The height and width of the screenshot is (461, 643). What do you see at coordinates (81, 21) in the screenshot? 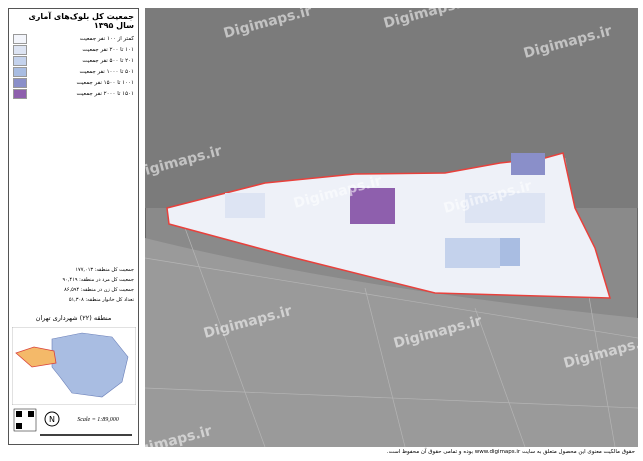
I see `map-title: جمعیت کل بلوک‌های آماری سال ۱۳۹۵` at bounding box center [81, 21].